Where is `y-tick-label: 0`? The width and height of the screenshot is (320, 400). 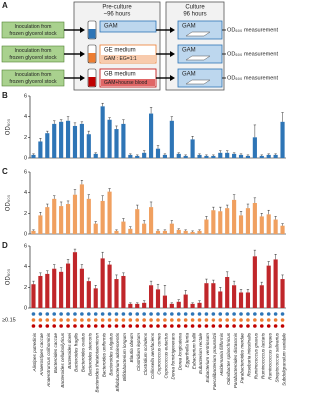
y-tick-label: 0 is located at coordinates (25, 308).